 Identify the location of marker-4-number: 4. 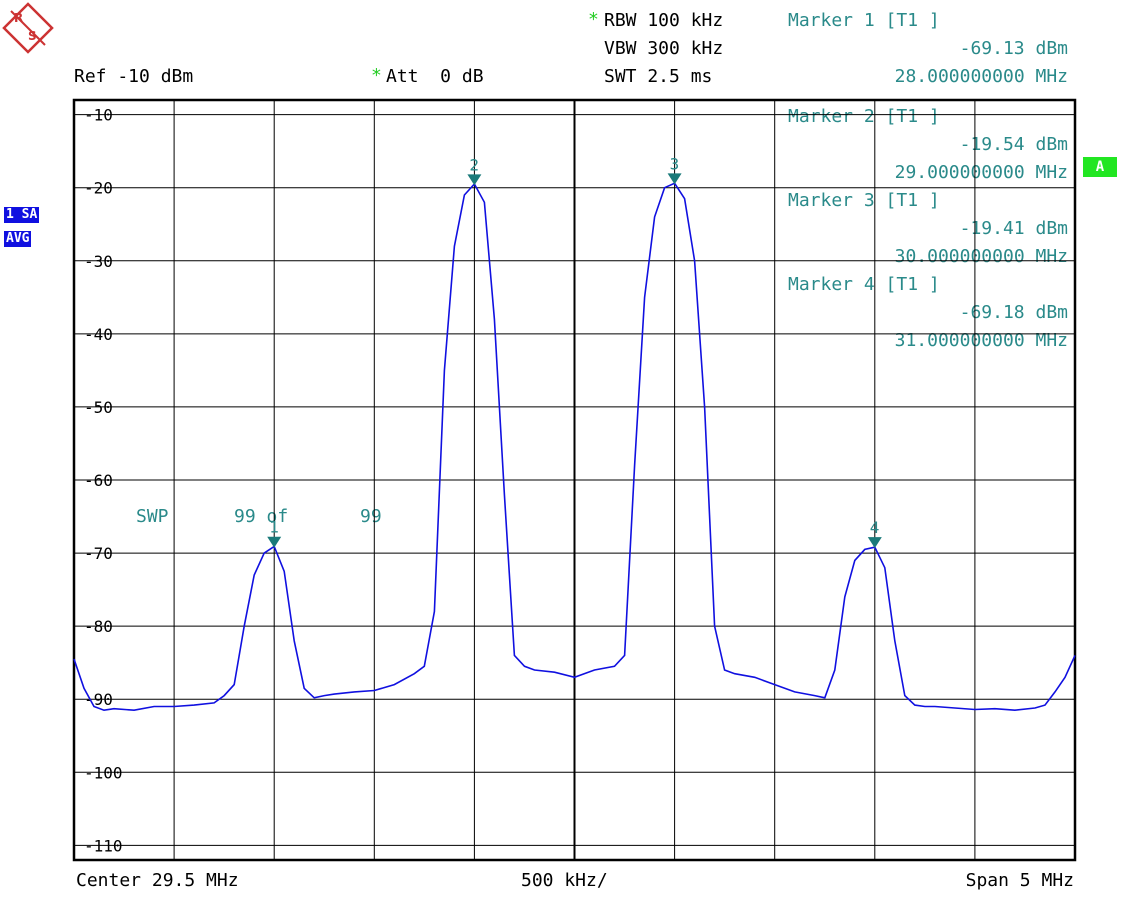
(875, 527).